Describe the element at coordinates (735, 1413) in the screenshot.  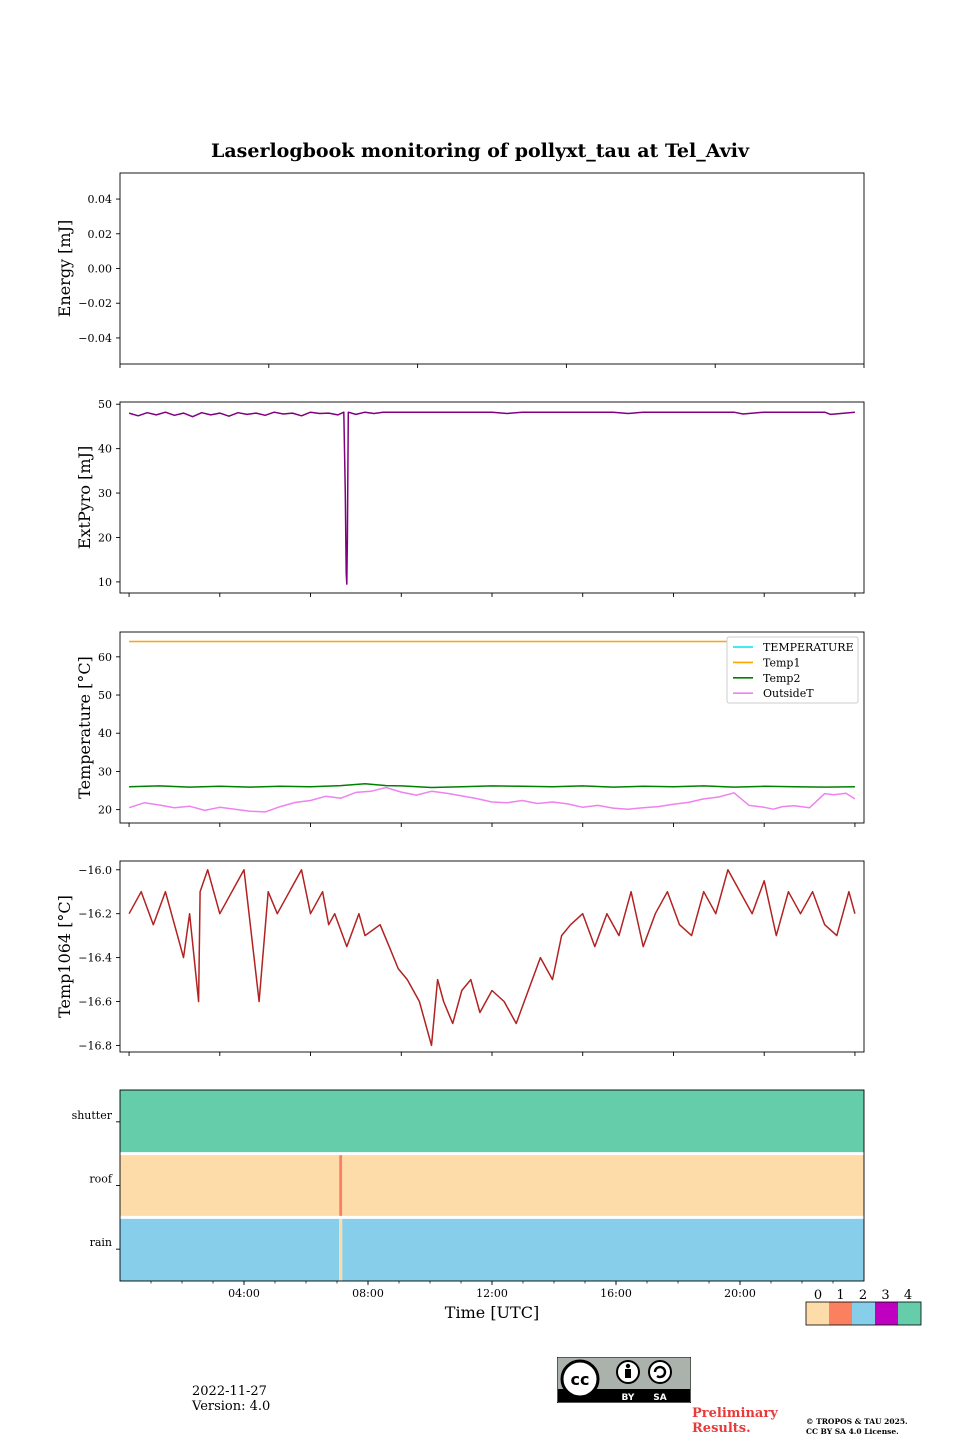
I see `preliminary-label: Preliminary` at that location.